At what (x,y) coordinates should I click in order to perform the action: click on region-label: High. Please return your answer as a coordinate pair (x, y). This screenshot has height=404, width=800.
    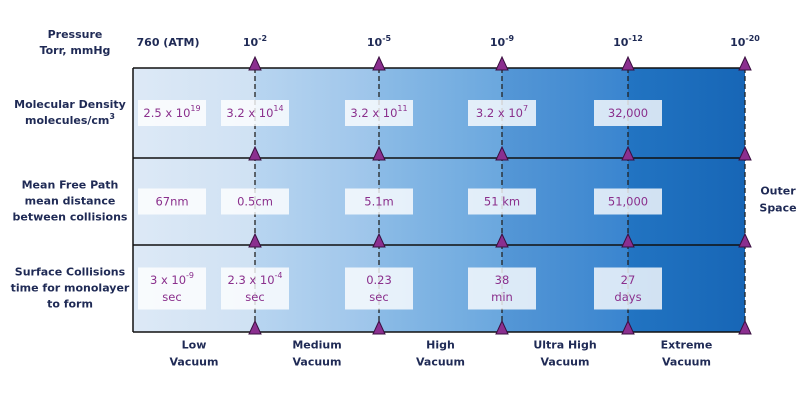
    Looking at the image, I should click on (440, 345).